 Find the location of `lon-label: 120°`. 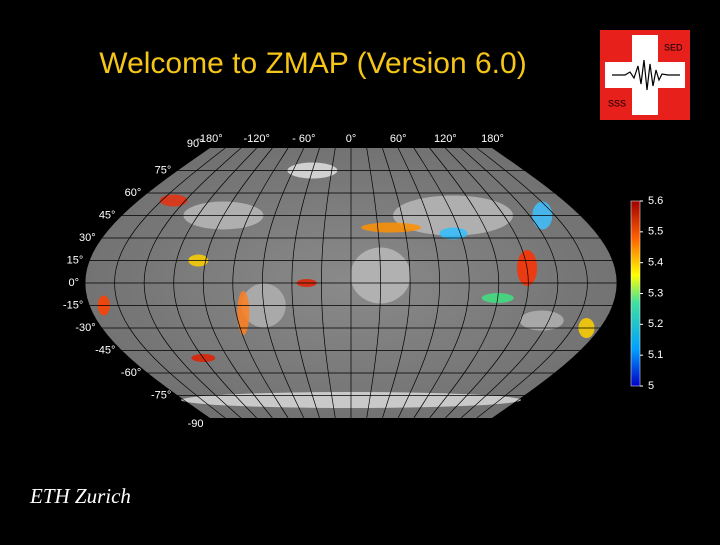

lon-label: 120° is located at coordinates (445, 139).